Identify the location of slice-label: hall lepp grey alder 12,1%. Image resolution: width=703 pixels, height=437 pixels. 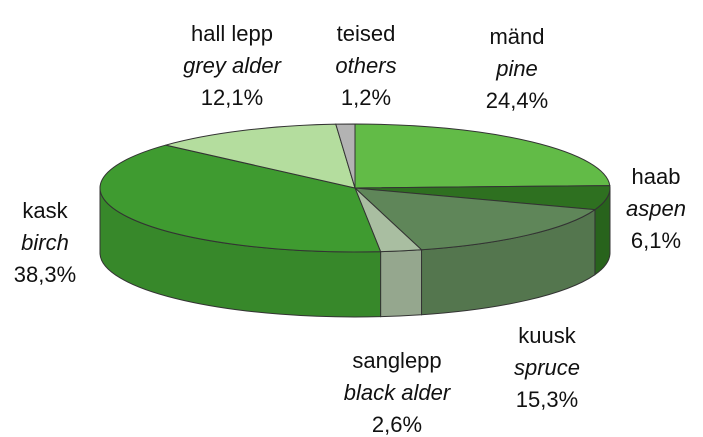
(233, 65).